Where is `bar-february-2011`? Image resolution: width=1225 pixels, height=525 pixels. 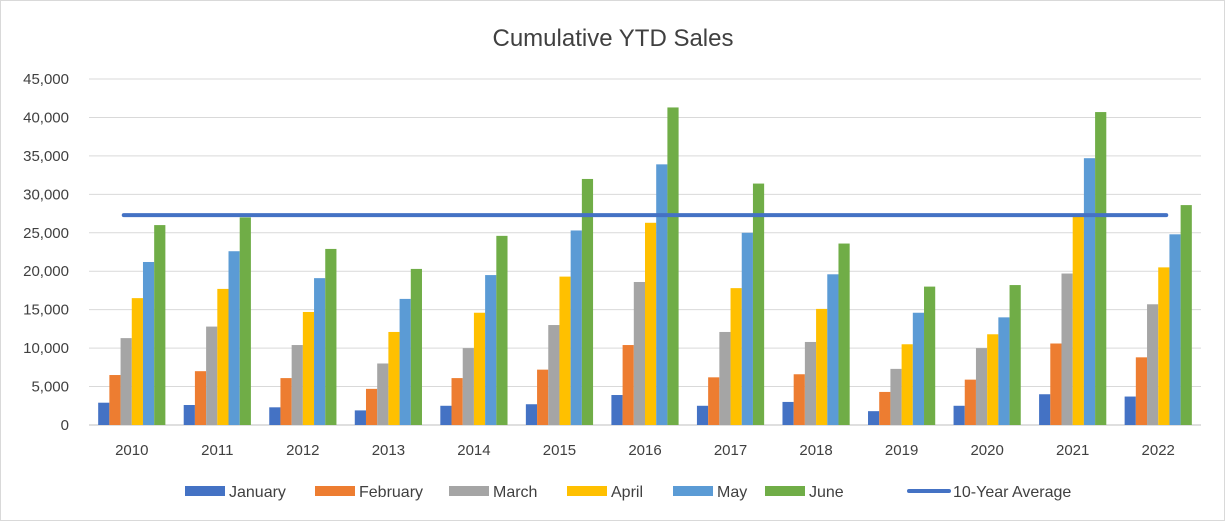
bar-february-2011 is located at coordinates (200, 398).